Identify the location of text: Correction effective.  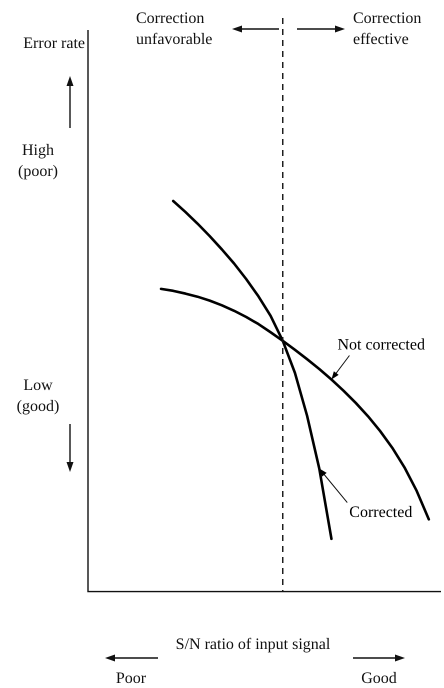
(387, 29).